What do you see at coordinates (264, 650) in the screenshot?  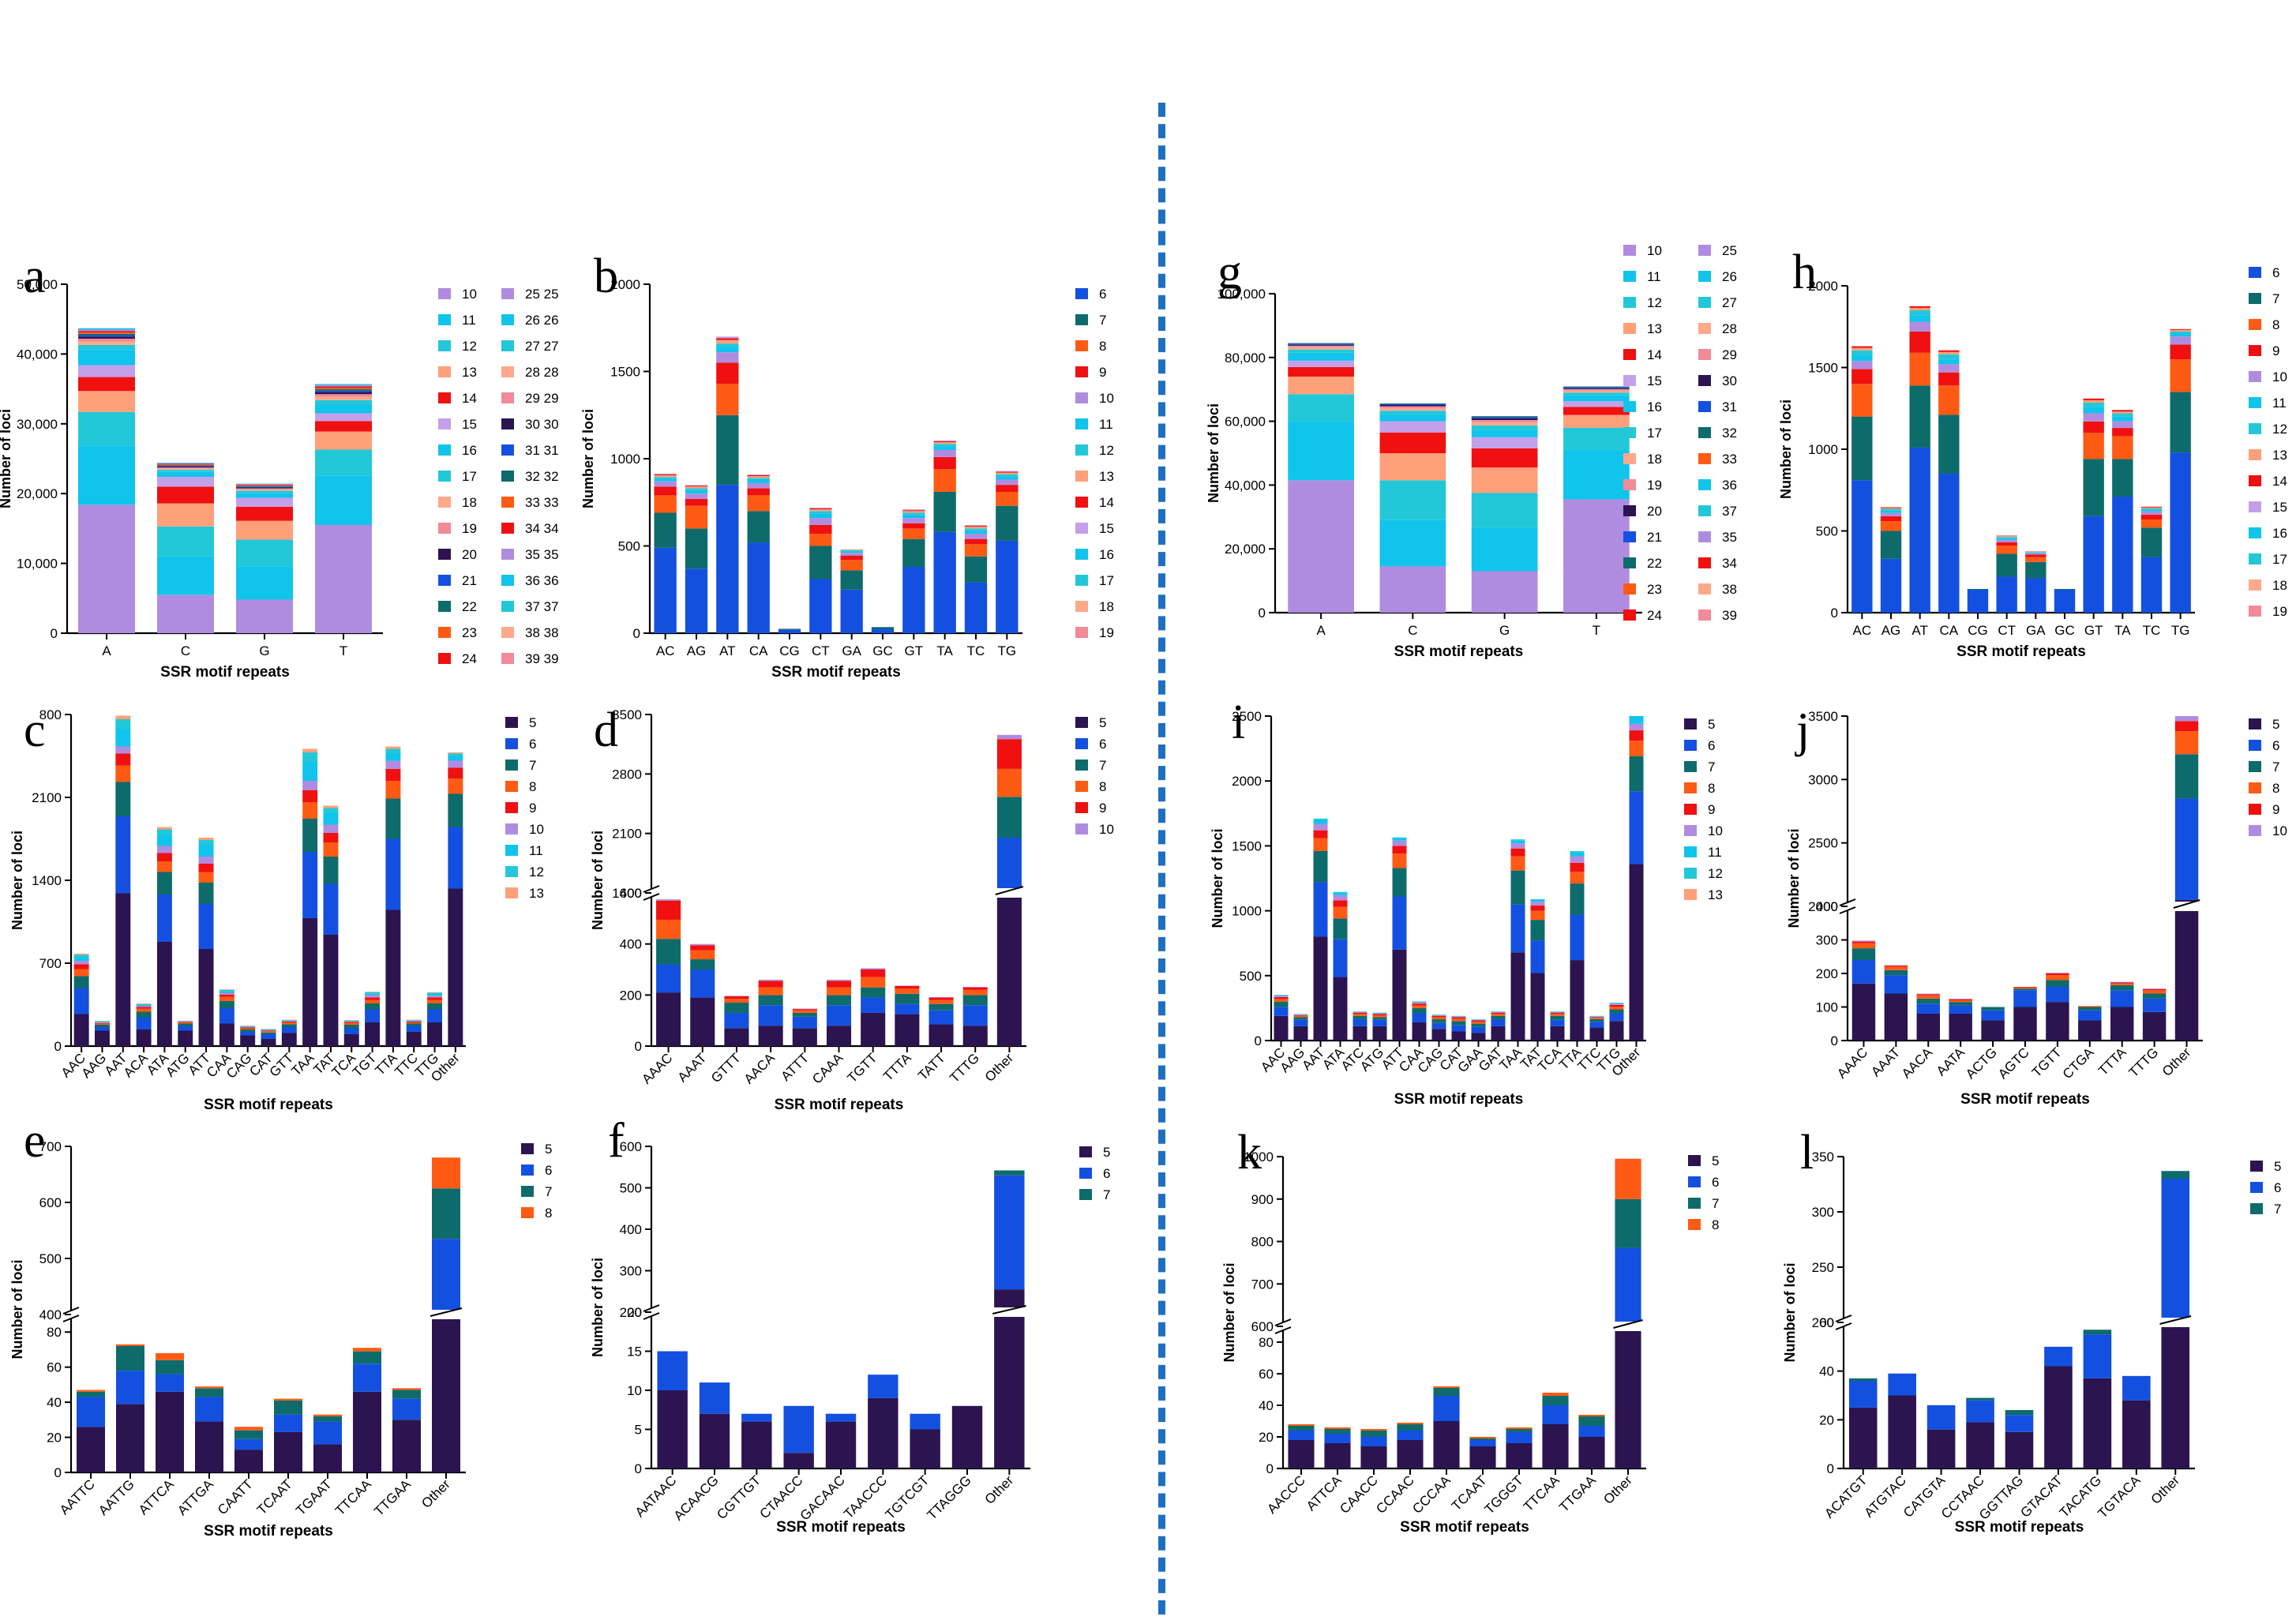 I see `x-tick-label: G` at bounding box center [264, 650].